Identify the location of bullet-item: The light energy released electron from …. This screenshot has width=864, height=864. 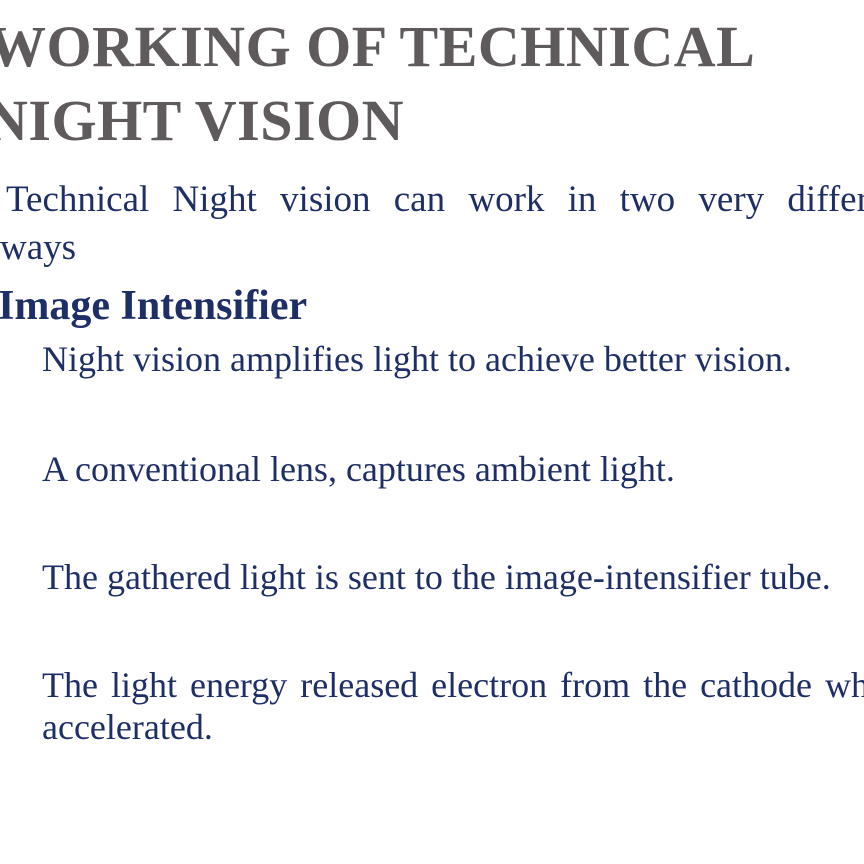
(453, 685).